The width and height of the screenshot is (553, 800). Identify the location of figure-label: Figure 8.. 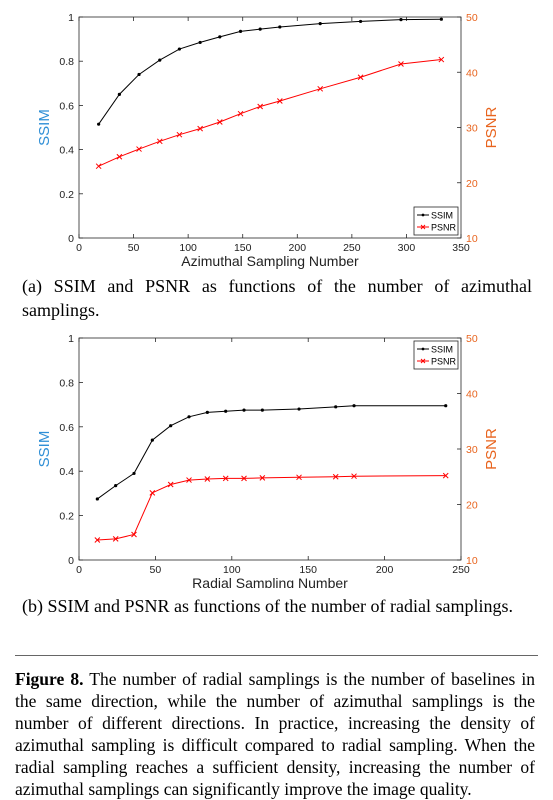
(49, 679).